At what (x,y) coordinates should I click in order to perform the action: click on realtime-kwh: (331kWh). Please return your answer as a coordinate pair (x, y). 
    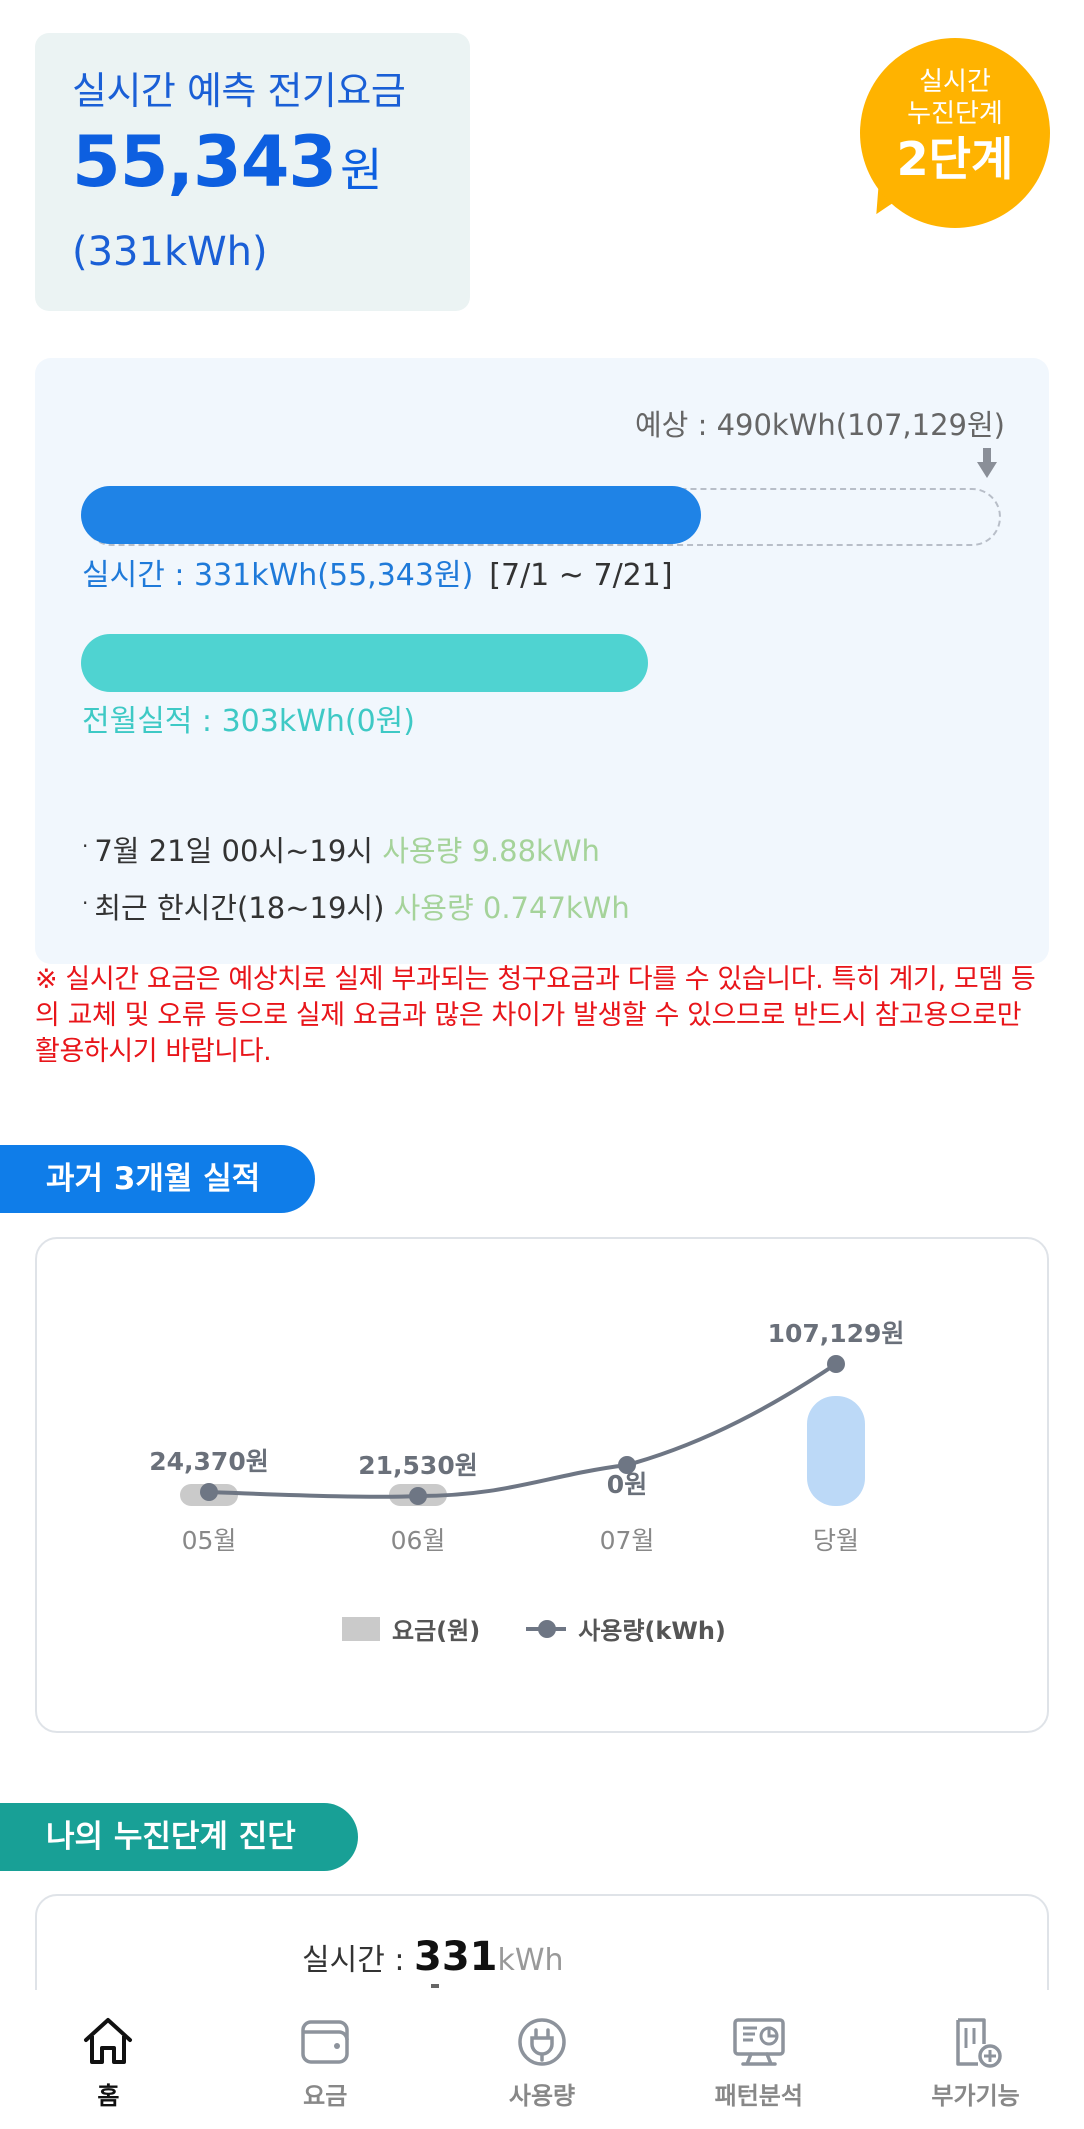
    Looking at the image, I should click on (170, 252).